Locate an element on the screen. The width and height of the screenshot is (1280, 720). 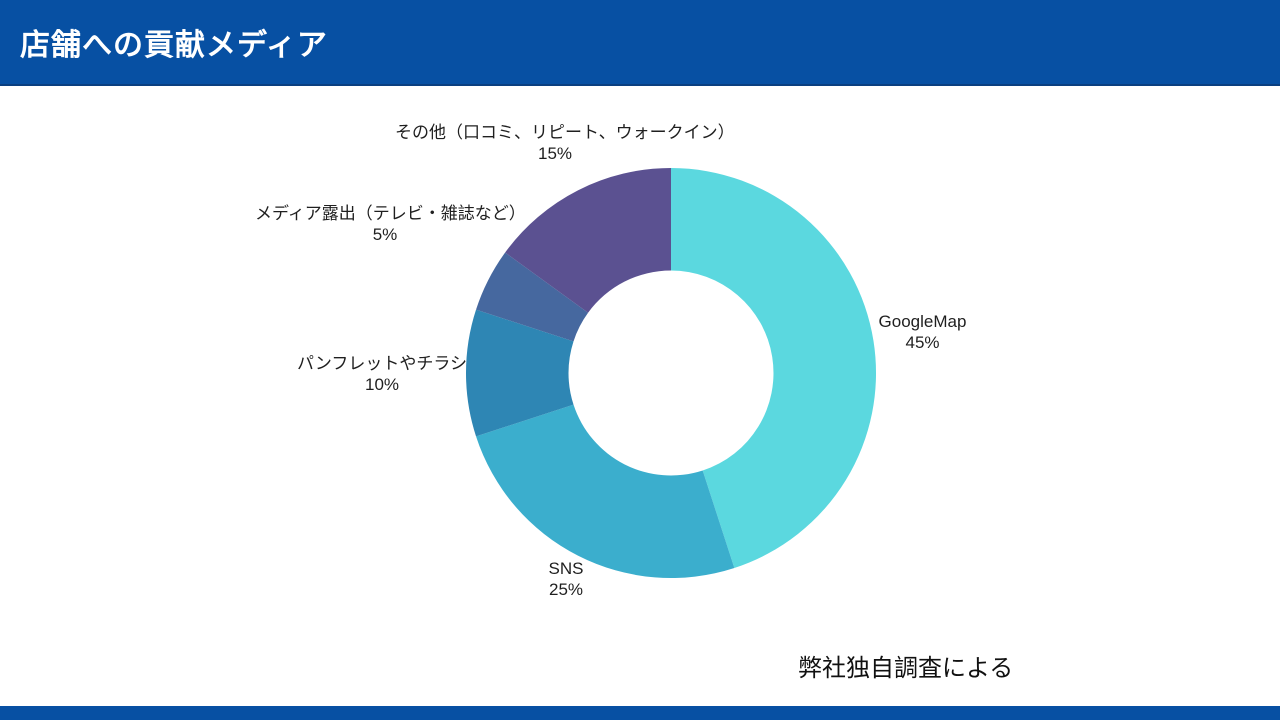
segment-label-media: メディア露出（テレビ・雑誌など） 5% is located at coordinates (390, 224).